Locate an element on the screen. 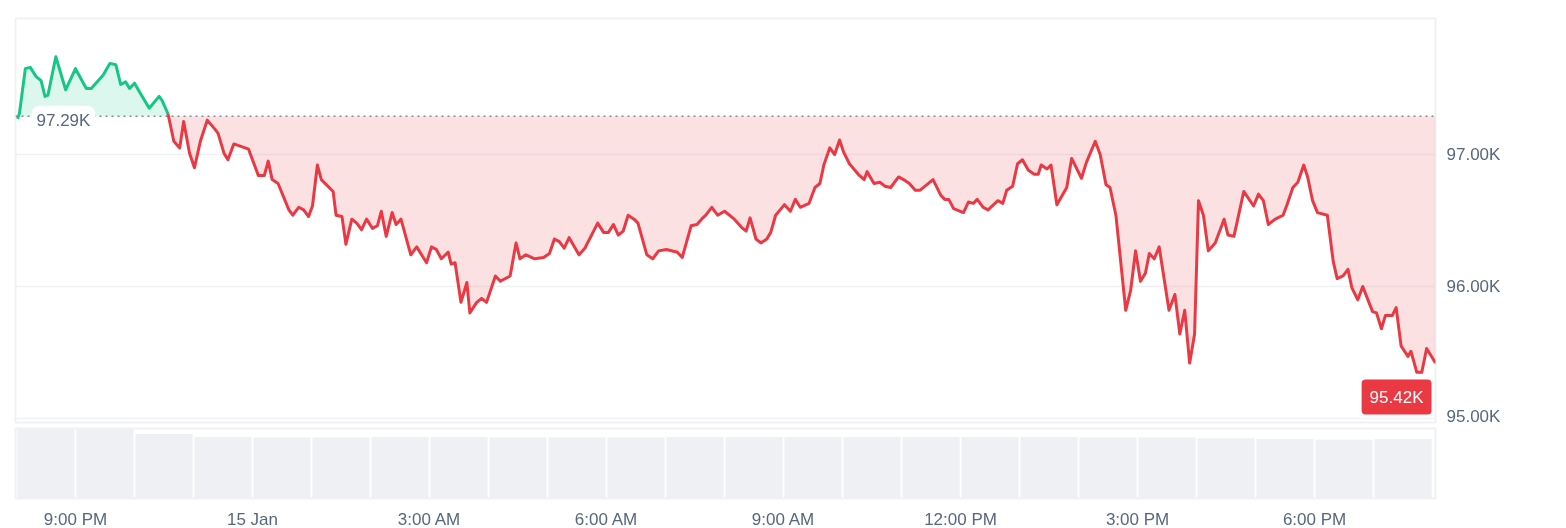 This screenshot has width=1566, height=528. y-tick-label: 96.00K is located at coordinates (1474, 287).